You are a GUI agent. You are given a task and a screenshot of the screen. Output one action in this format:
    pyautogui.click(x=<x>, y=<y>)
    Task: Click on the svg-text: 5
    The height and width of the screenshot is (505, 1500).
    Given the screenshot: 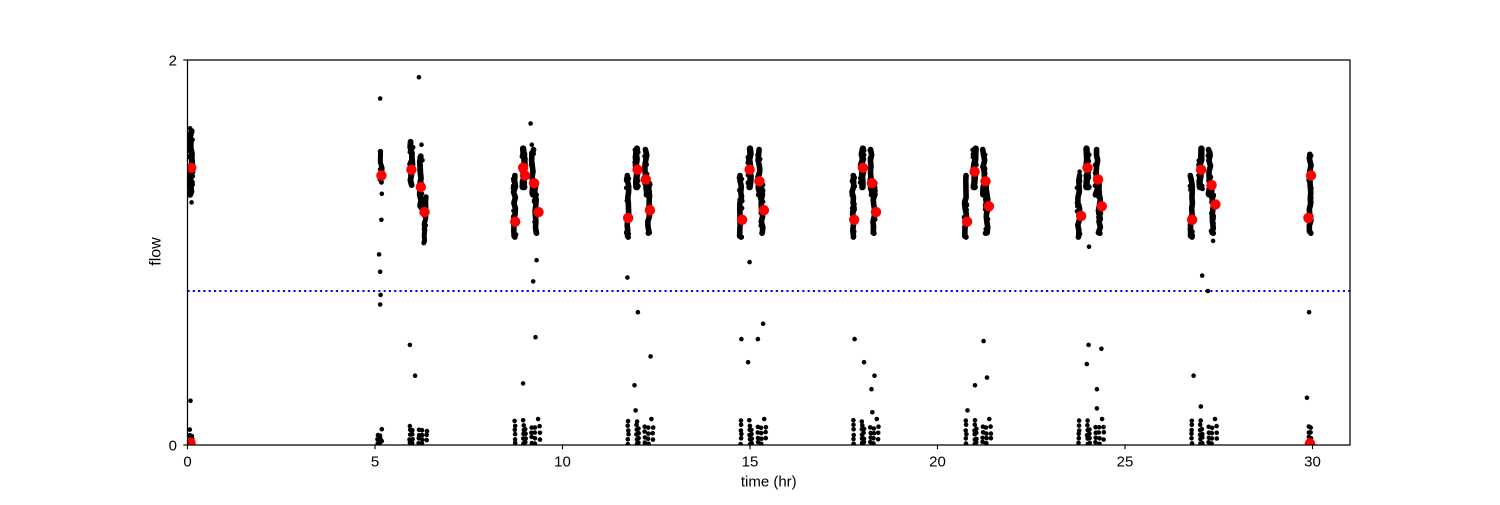 What is the action you would take?
    pyautogui.click(x=375, y=462)
    